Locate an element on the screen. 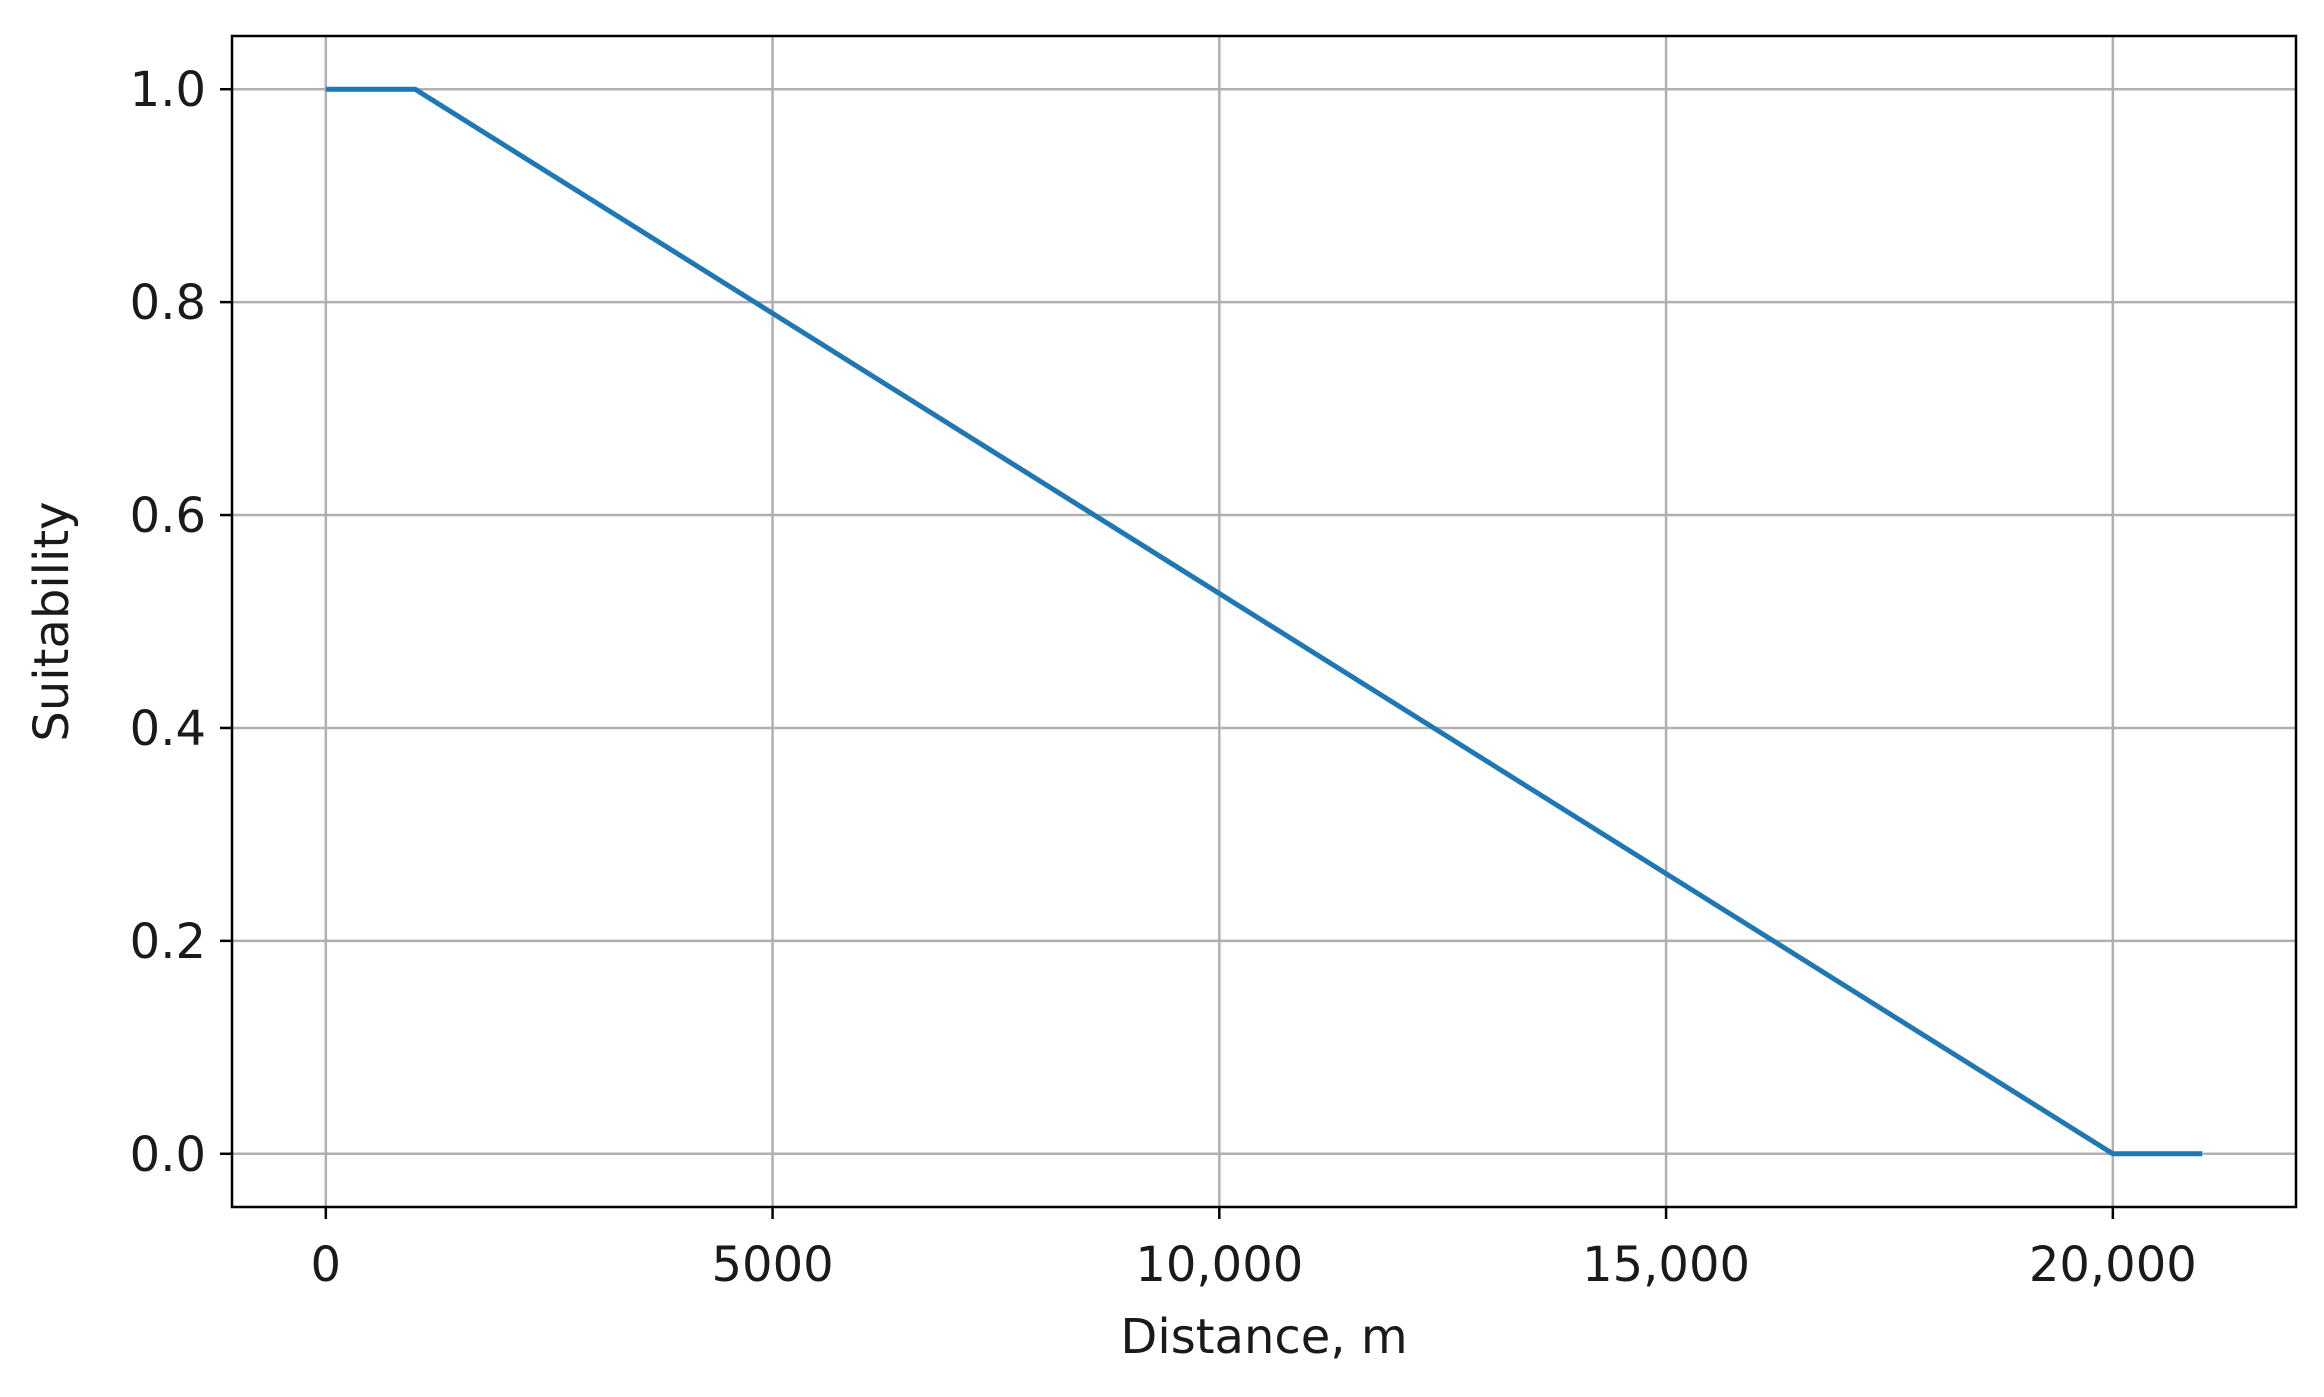  x-axis-label: Distance, m is located at coordinates (1263, 1337).